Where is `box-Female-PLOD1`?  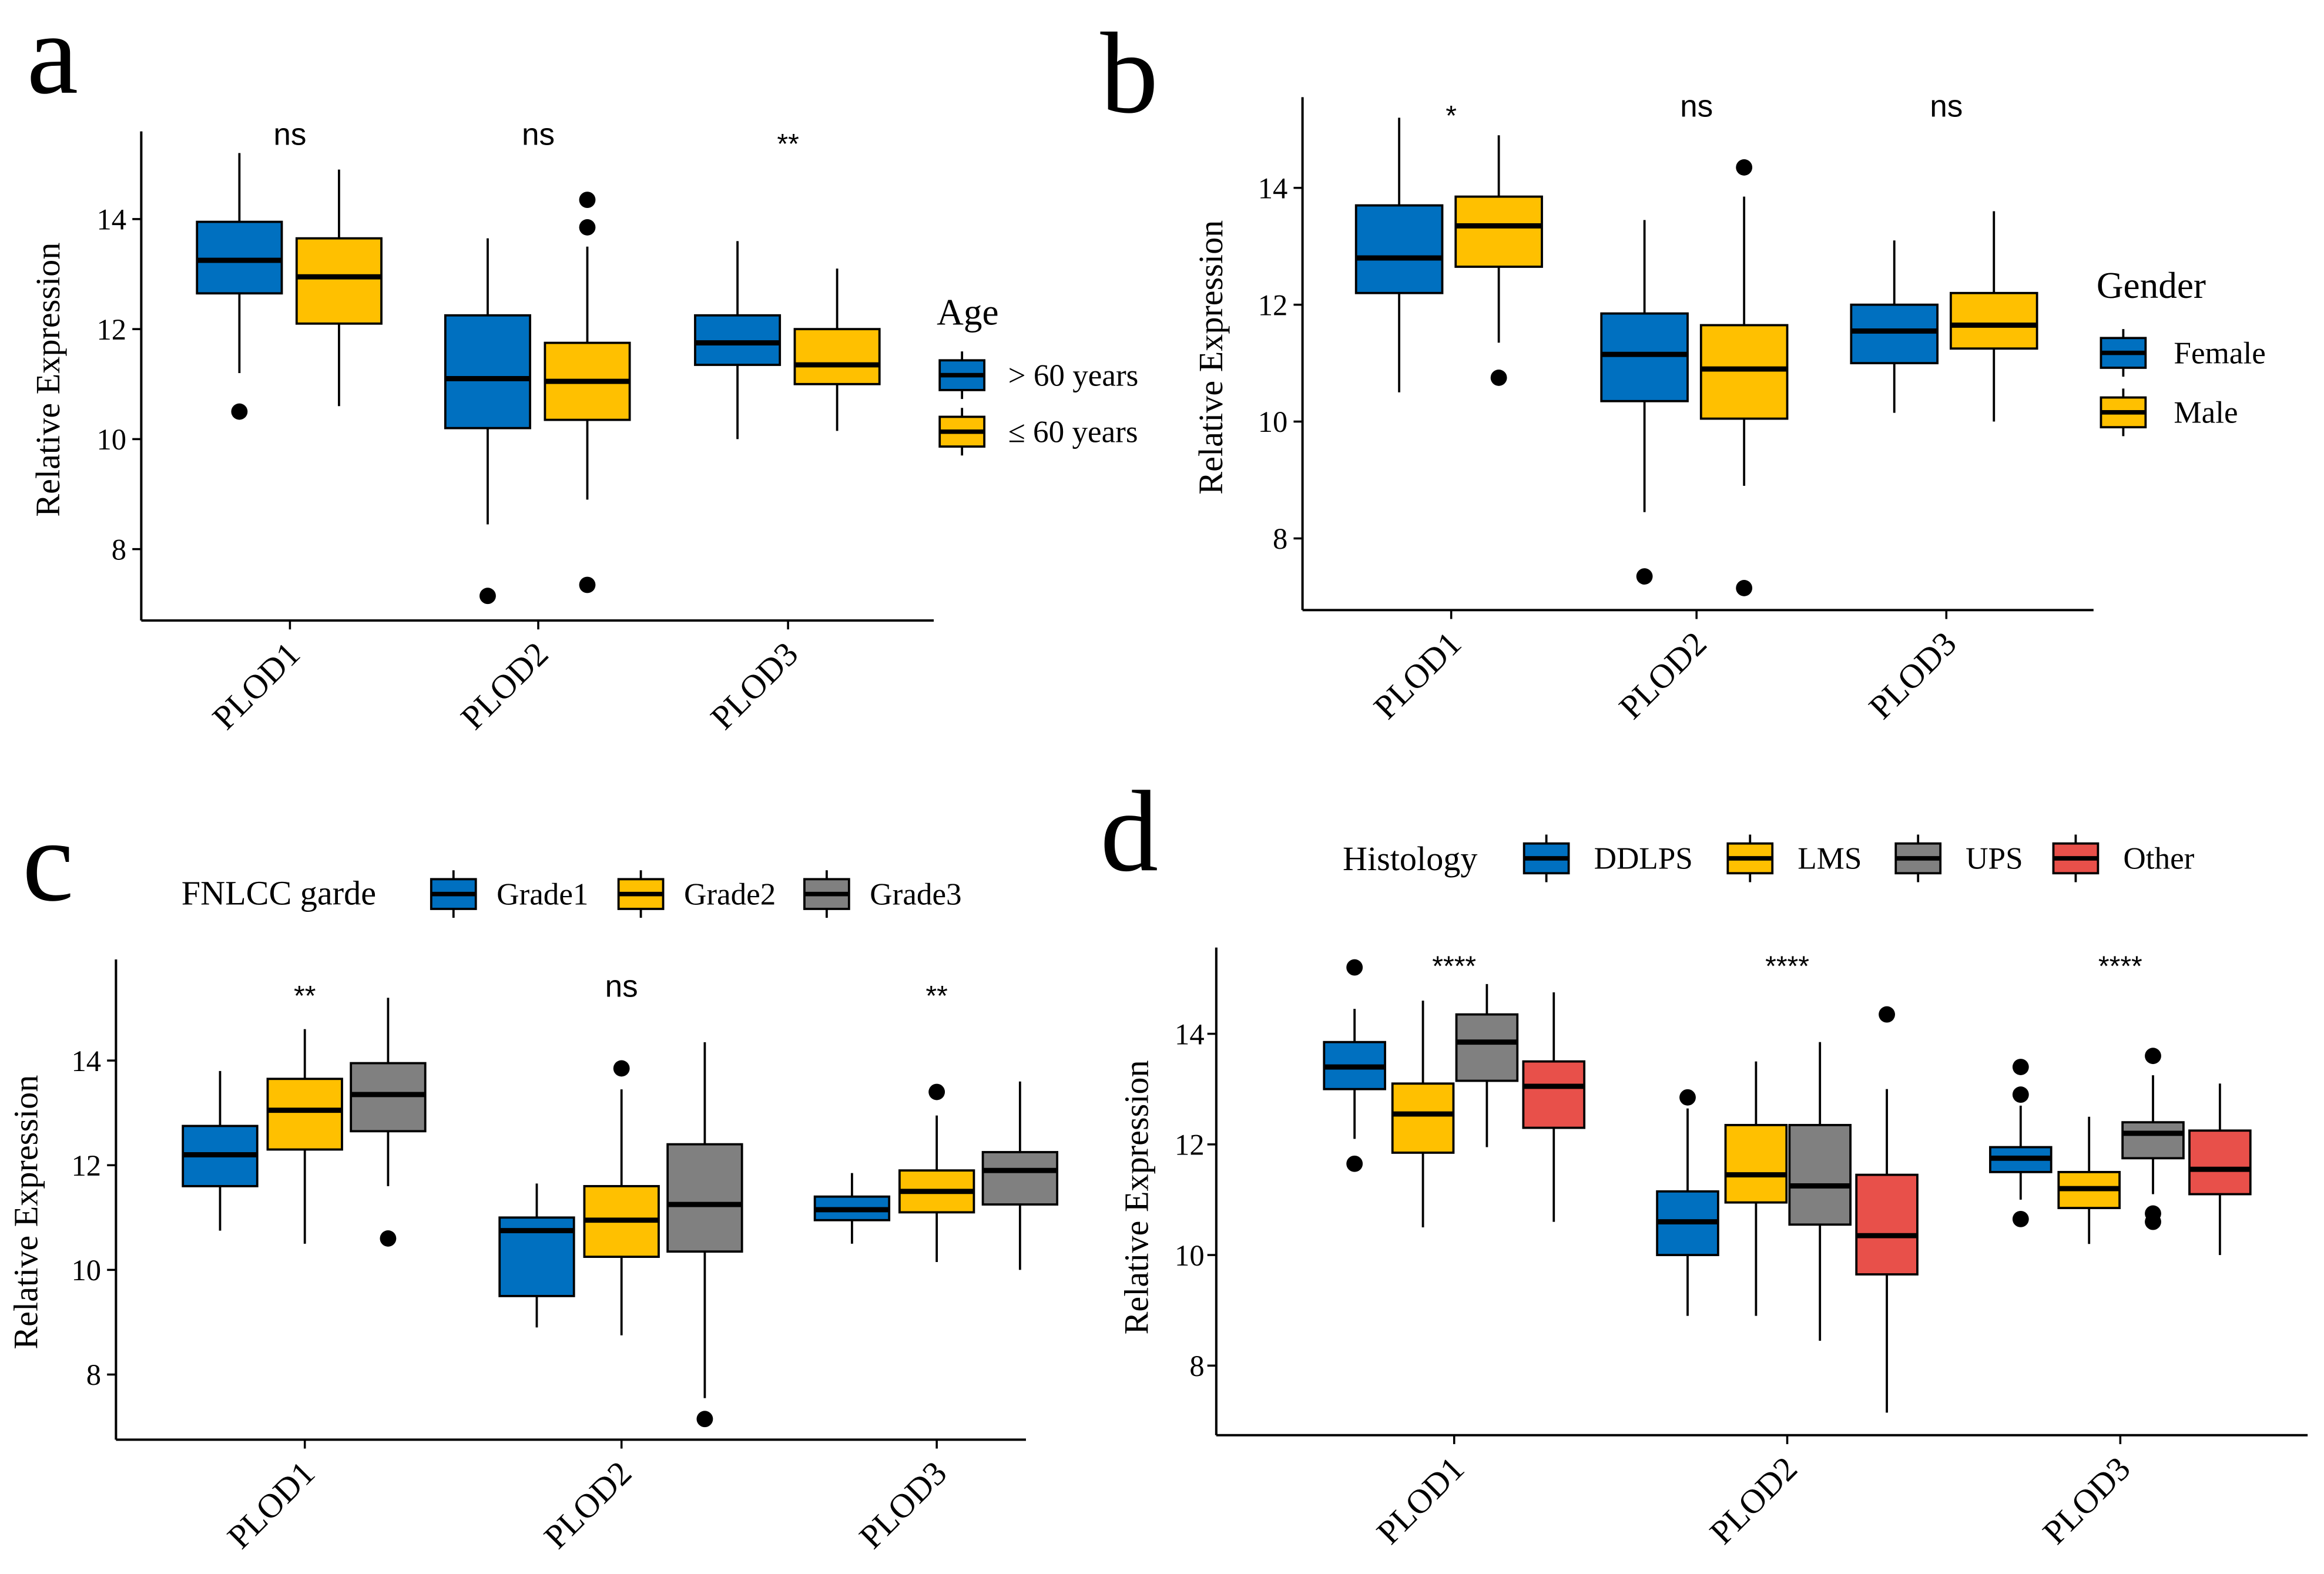
box-Female-PLOD1 is located at coordinates (1399, 255).